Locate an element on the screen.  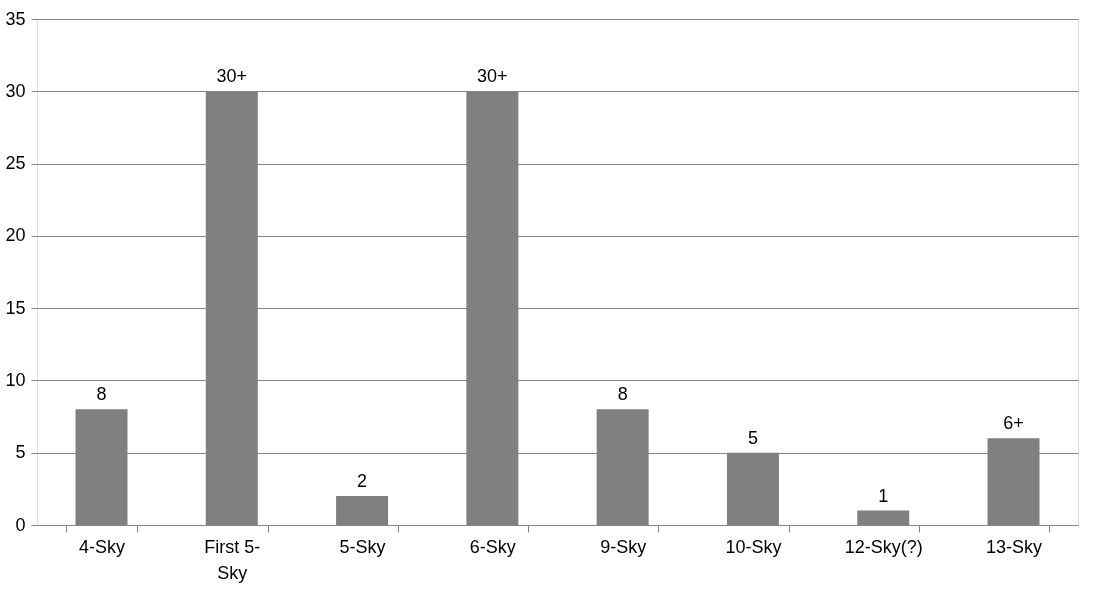
y-tick-label: 15 is located at coordinates (15, 307).